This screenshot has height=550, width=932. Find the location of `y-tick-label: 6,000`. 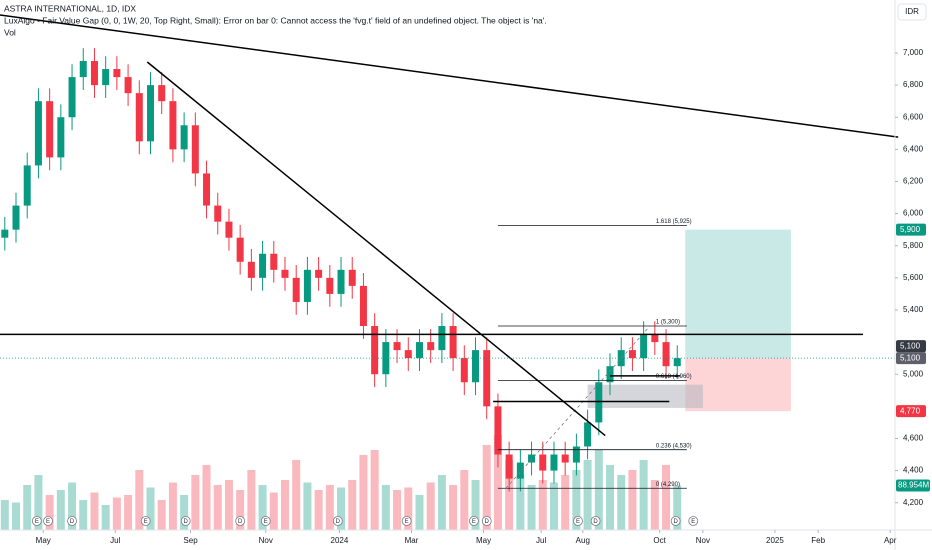

y-tick-label: 6,000 is located at coordinates (913, 213).